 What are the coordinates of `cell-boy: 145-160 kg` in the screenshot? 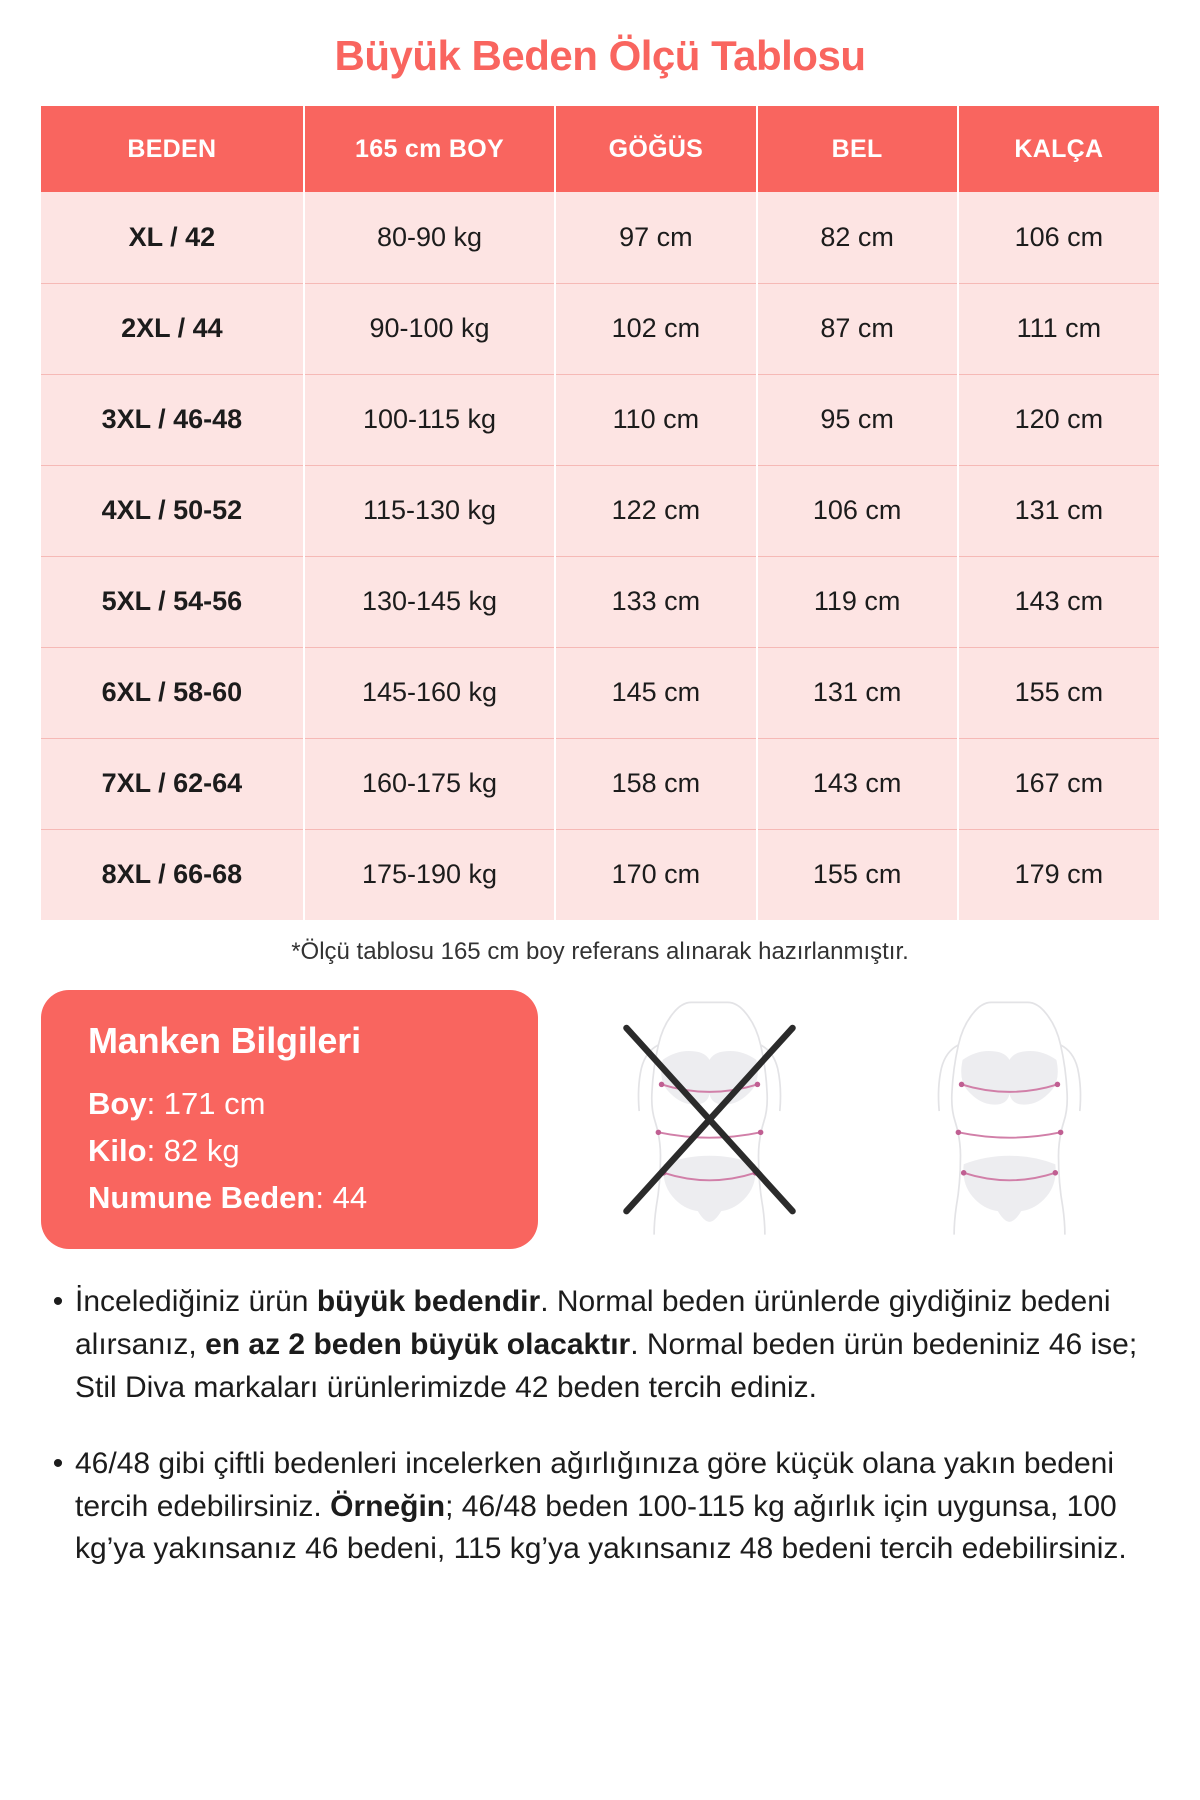 It's located at (430, 693).